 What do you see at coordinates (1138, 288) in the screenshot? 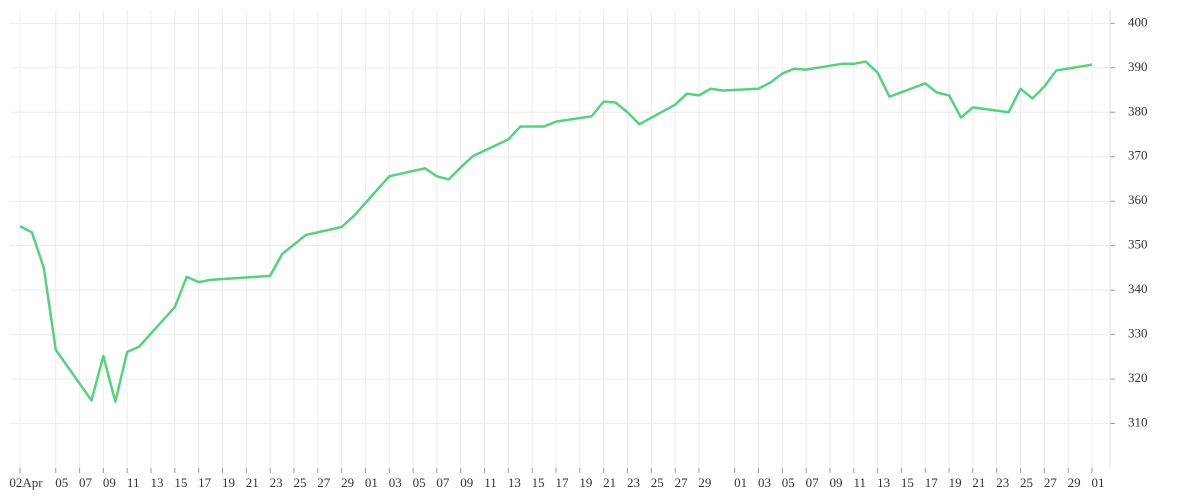
I see `y-tick-label: 340` at bounding box center [1138, 288].